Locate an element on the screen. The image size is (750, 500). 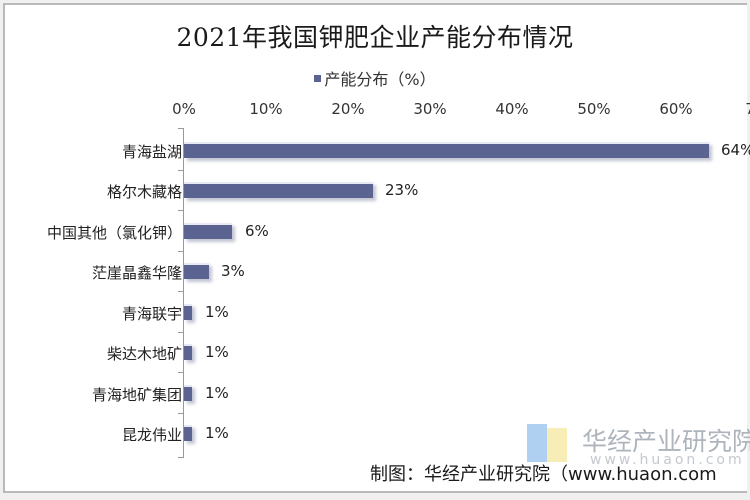
category-label: 茫崖晶鑫华隆 is located at coordinates (136, 273).